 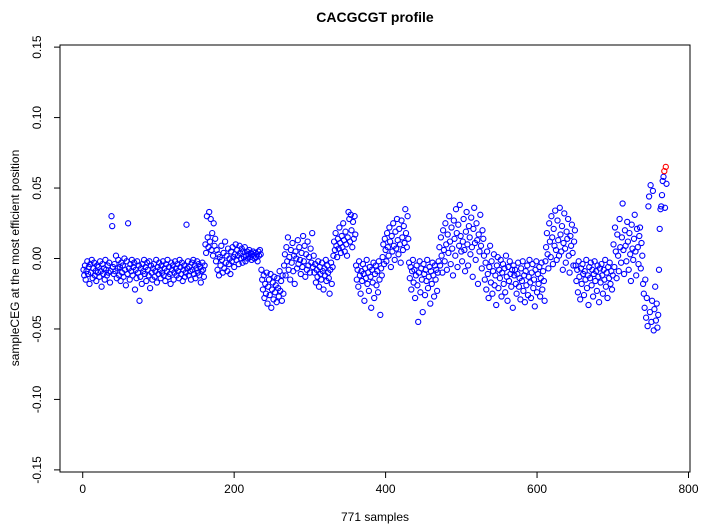 What do you see at coordinates (82, 489) in the screenshot?
I see `x-tick-label: 0` at bounding box center [82, 489].